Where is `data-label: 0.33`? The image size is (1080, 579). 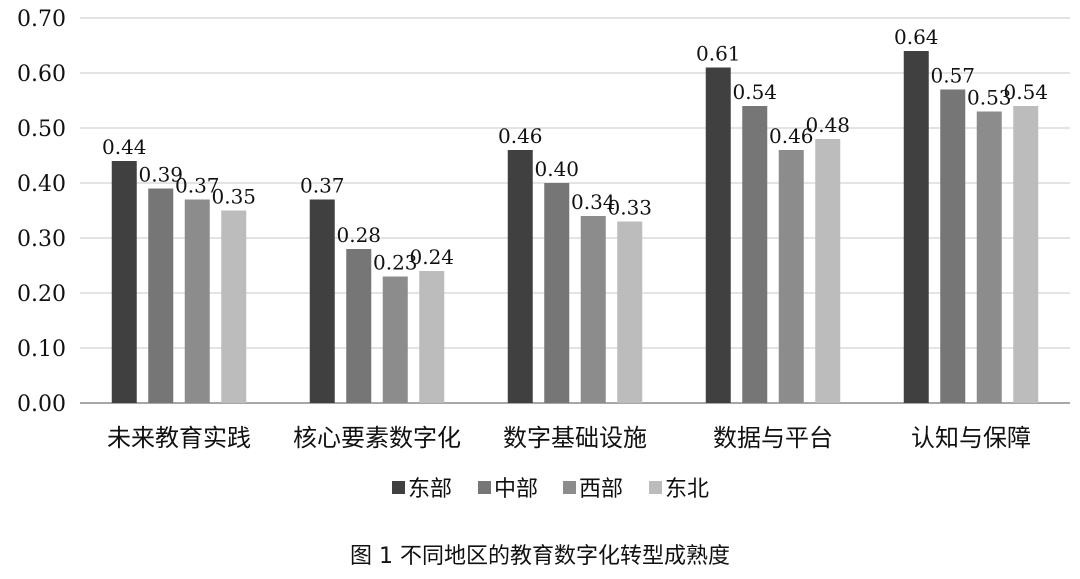 data-label: 0.33 is located at coordinates (629, 208).